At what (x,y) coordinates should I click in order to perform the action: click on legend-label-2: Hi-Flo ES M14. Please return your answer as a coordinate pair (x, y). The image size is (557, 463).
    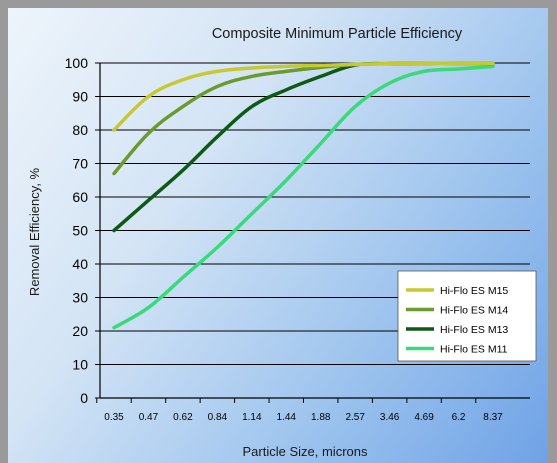
    Looking at the image, I should click on (474, 311).